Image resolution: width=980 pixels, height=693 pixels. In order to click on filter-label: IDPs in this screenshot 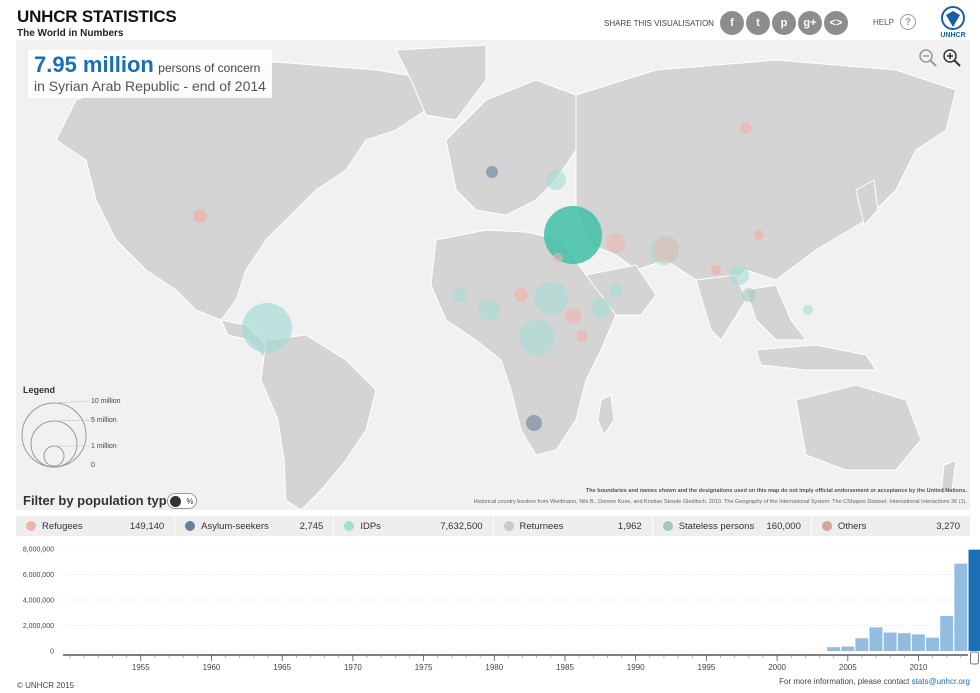, I will do `click(370, 526)`.